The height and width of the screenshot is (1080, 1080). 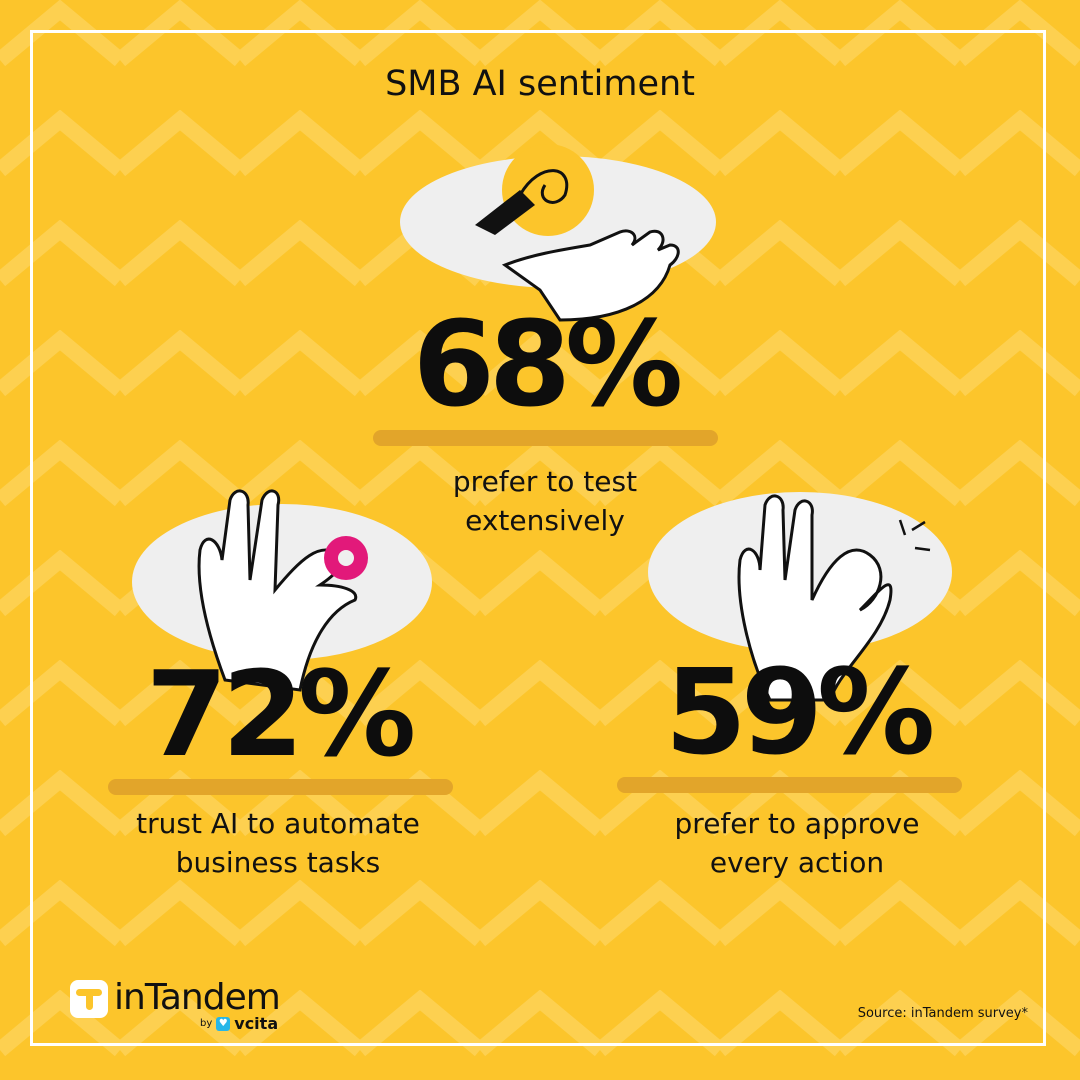 I want to click on page-title: SMB AI sentiment, so click(x=540, y=84).